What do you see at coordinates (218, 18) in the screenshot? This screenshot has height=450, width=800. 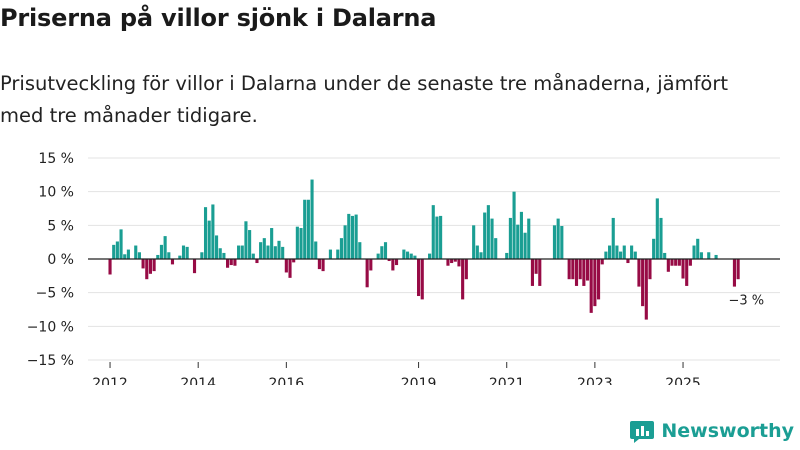 I see `chart-title: Priserna på villor sjönk i Dalarna` at bounding box center [218, 18].